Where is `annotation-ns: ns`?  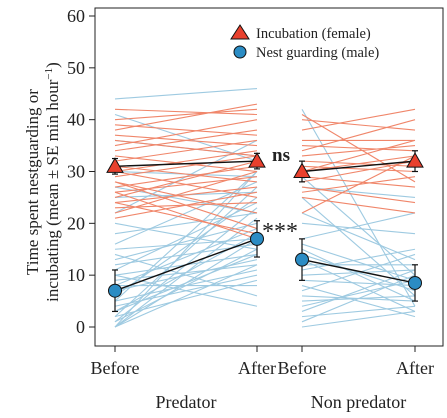
annotation-ns: ns is located at coordinates (281, 155).